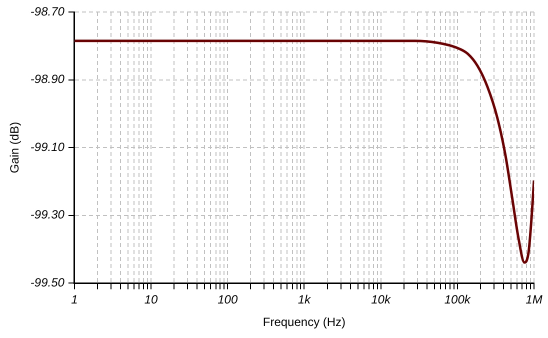  What do you see at coordinates (74, 299) in the screenshot?
I see `x-tick-label: 1` at bounding box center [74, 299].